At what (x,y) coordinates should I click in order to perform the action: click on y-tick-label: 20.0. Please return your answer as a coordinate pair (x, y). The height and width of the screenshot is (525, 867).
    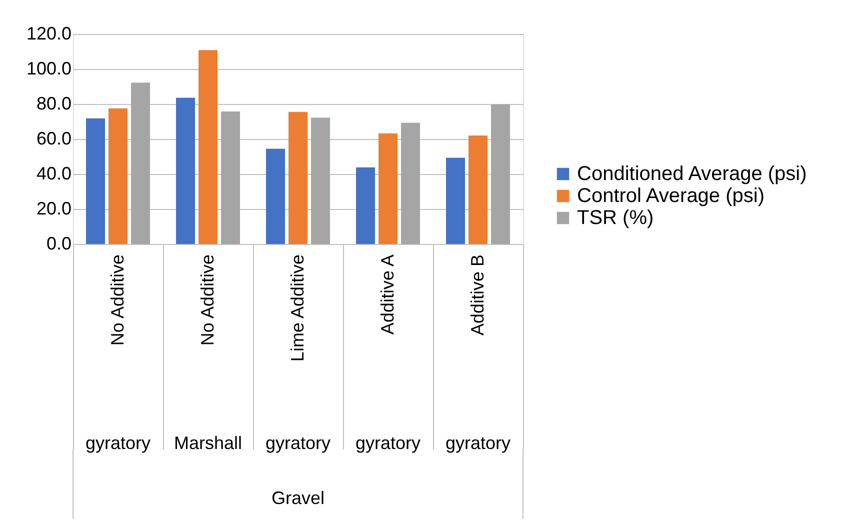
    Looking at the image, I should click on (54, 208).